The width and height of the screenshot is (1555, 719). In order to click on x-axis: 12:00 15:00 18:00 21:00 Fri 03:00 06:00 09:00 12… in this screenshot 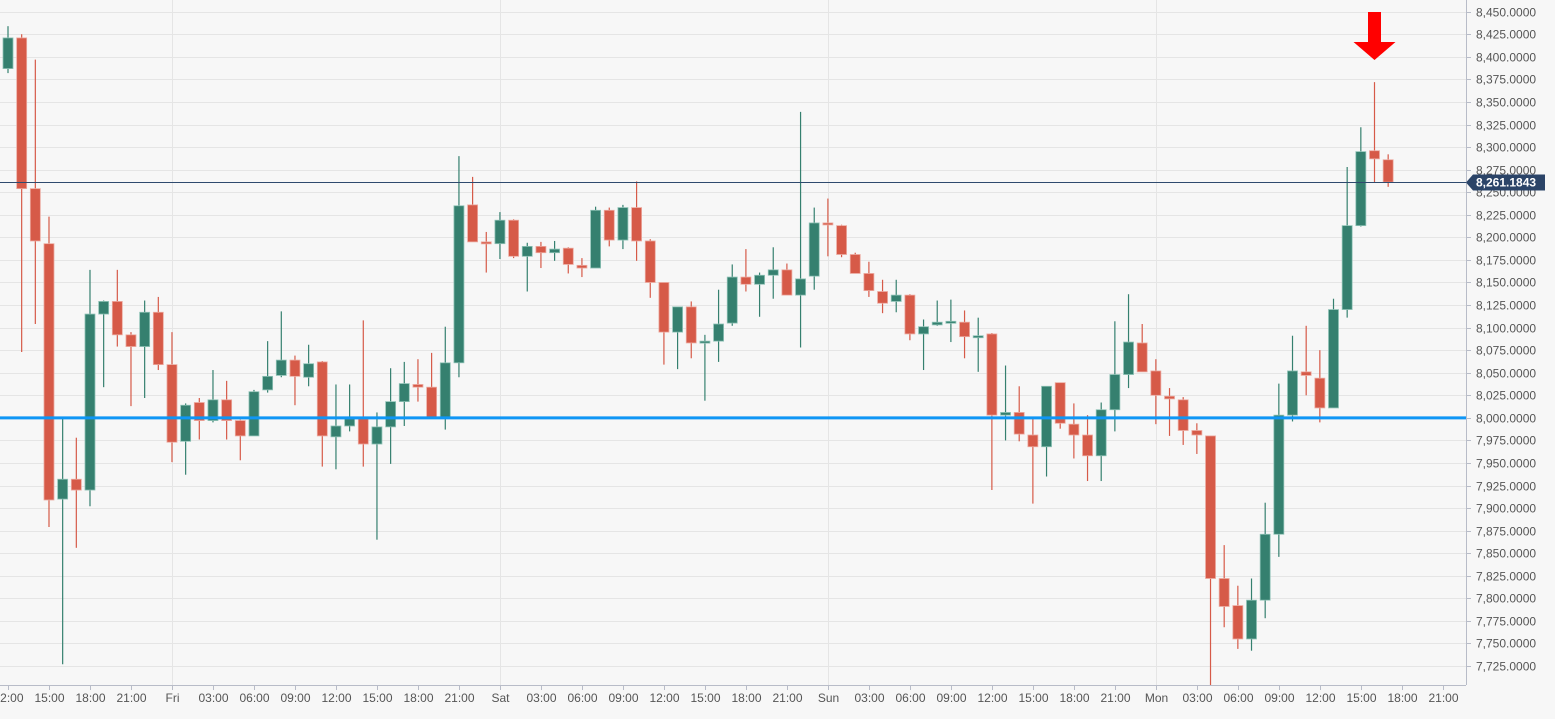, I will do `click(733, 695)`.